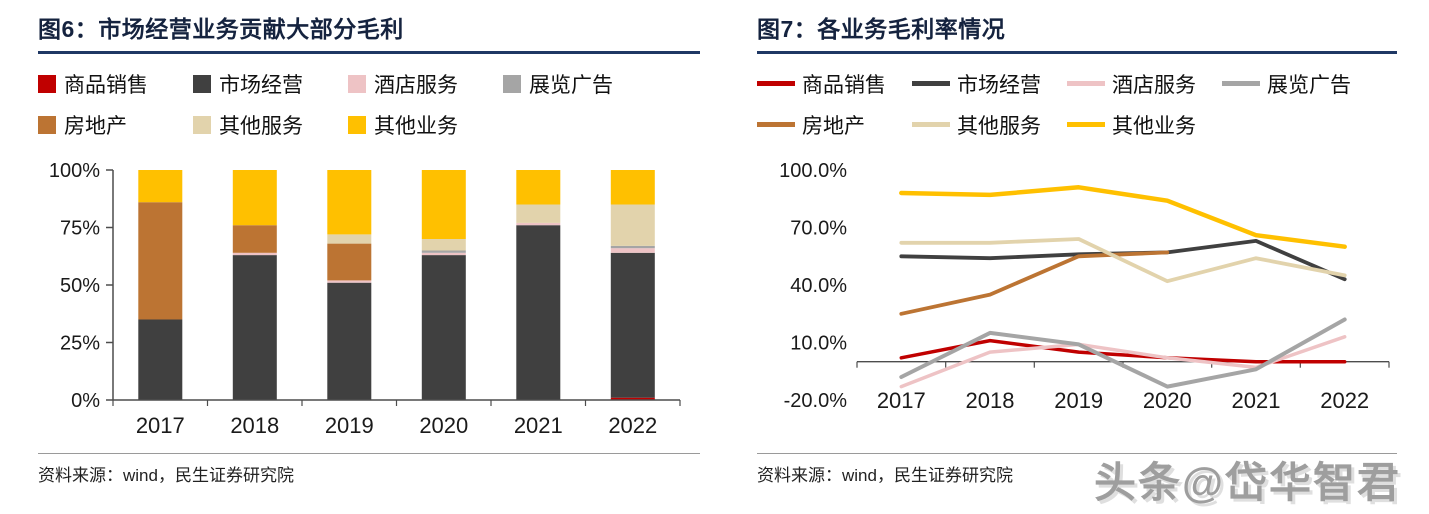 The width and height of the screenshot is (1429, 514). I want to click on y-tick-label: 75%, so click(80, 229).